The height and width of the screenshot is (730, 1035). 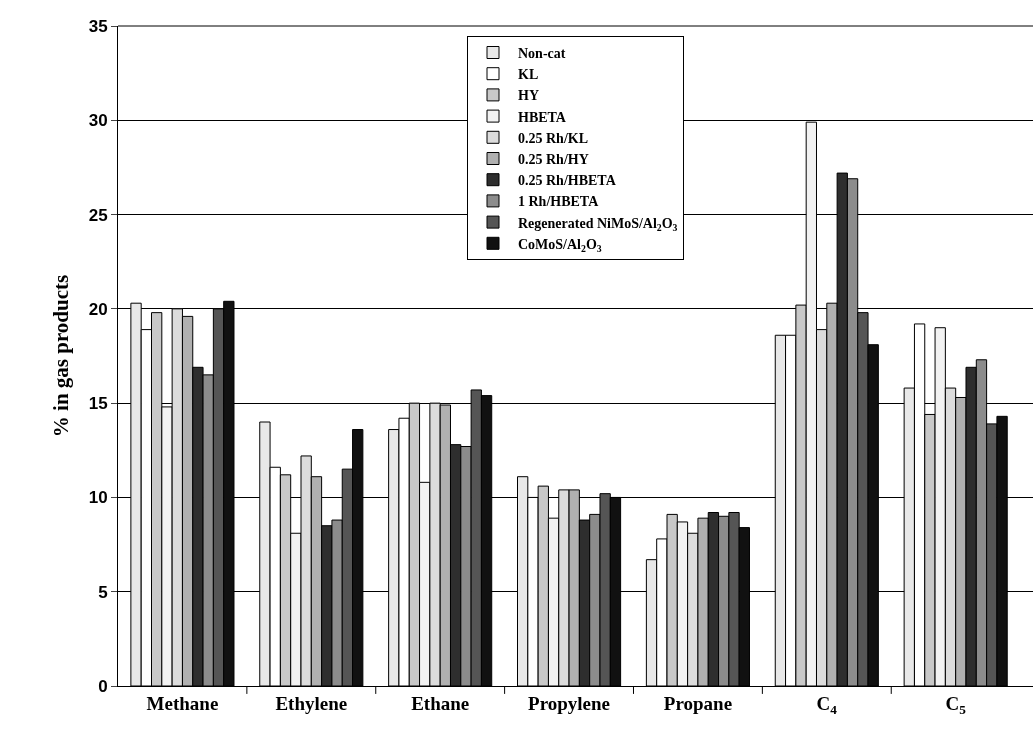 I want to click on legend-label: Regenerated NiMoS/Al$_{2}$O$_{3}$, so click(x=598, y=224).